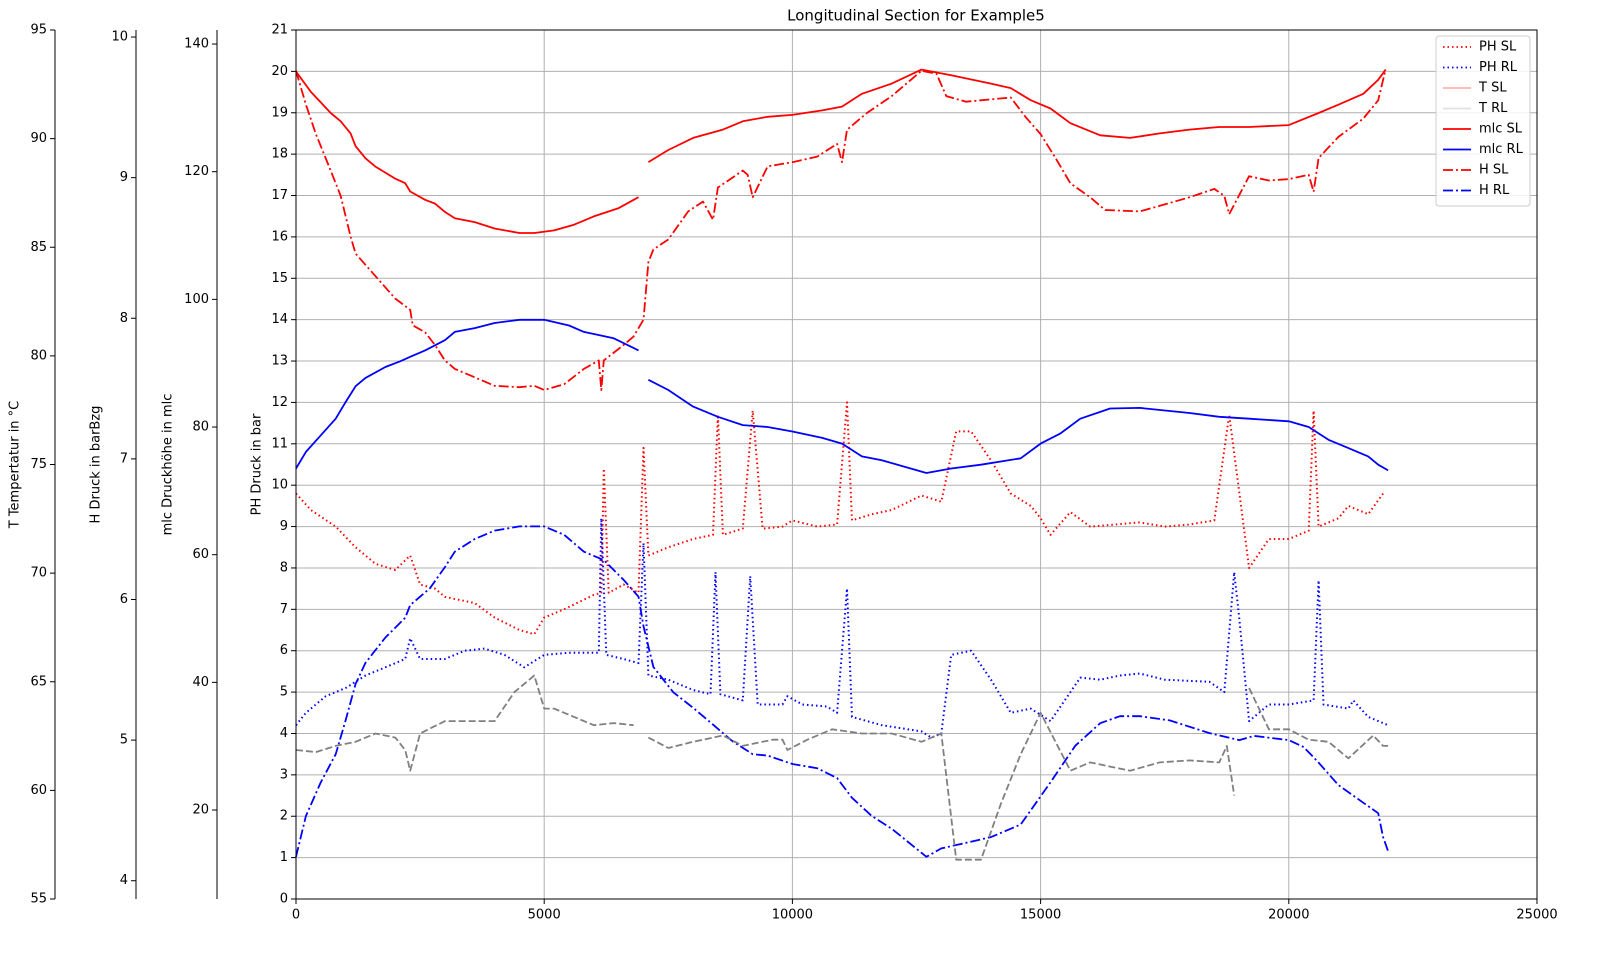  I want to click on y-tick-label: 55, so click(38, 899).